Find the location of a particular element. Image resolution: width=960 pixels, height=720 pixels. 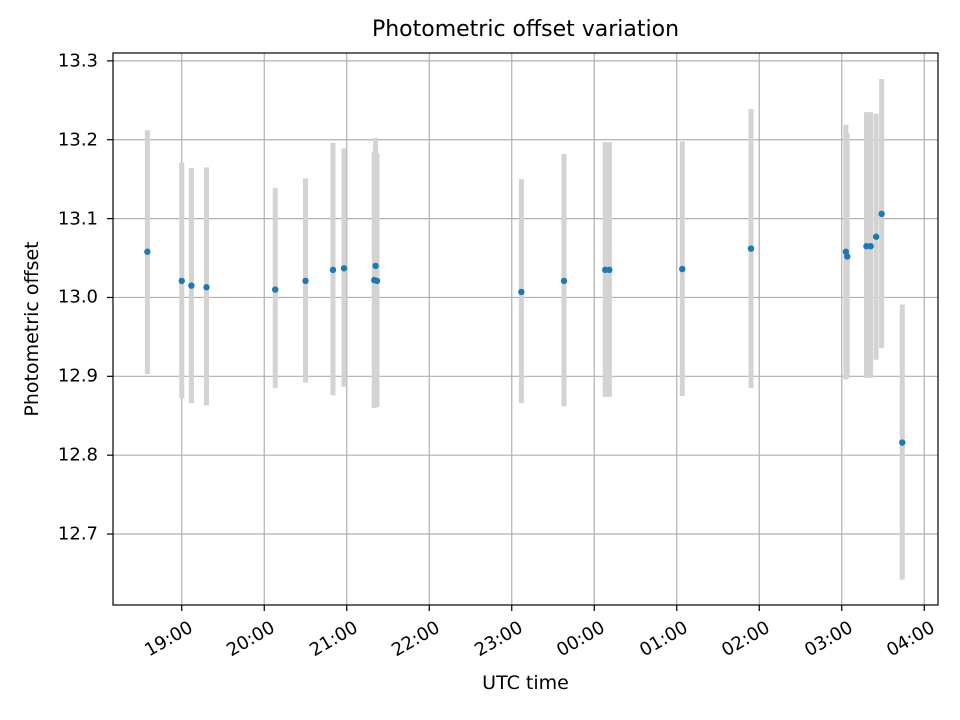

x-axis-label: UTC time is located at coordinates (525, 683).